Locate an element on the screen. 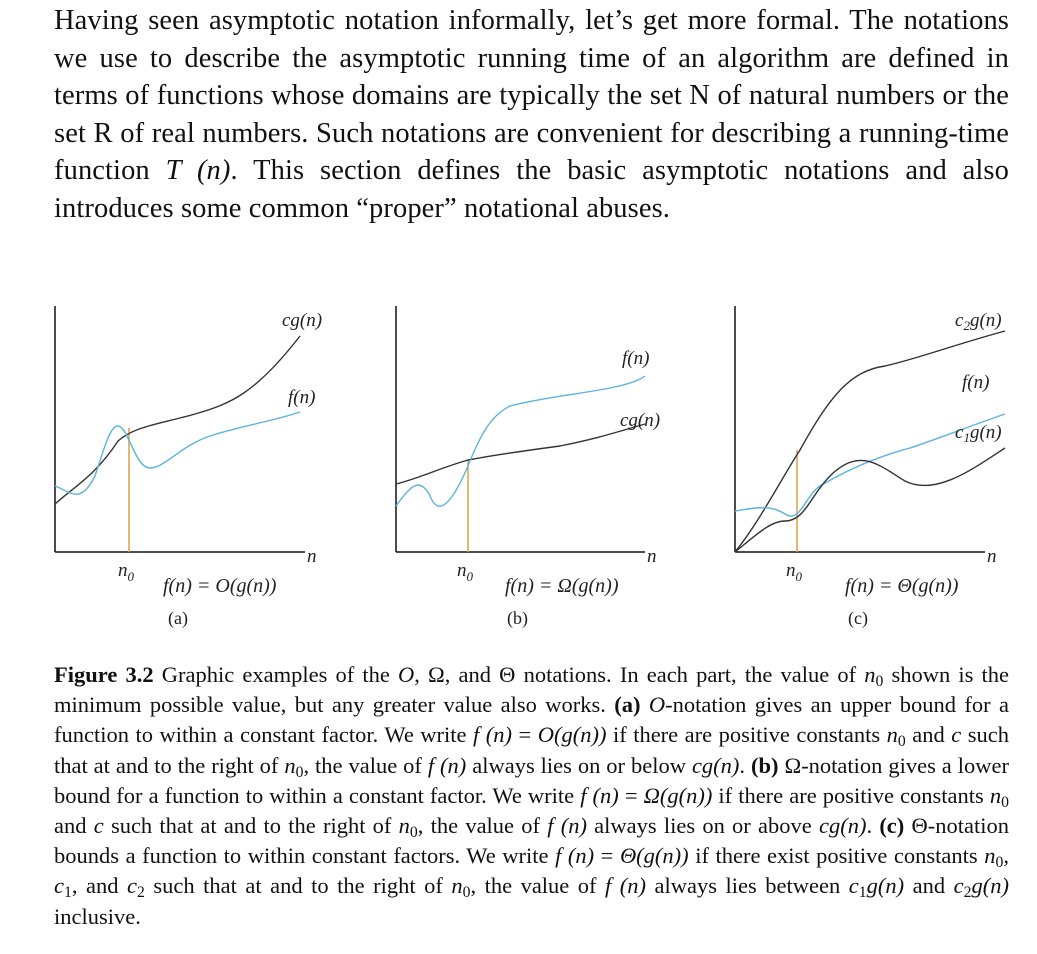  panel-c-middle-label: f(n) is located at coordinates (975, 382).